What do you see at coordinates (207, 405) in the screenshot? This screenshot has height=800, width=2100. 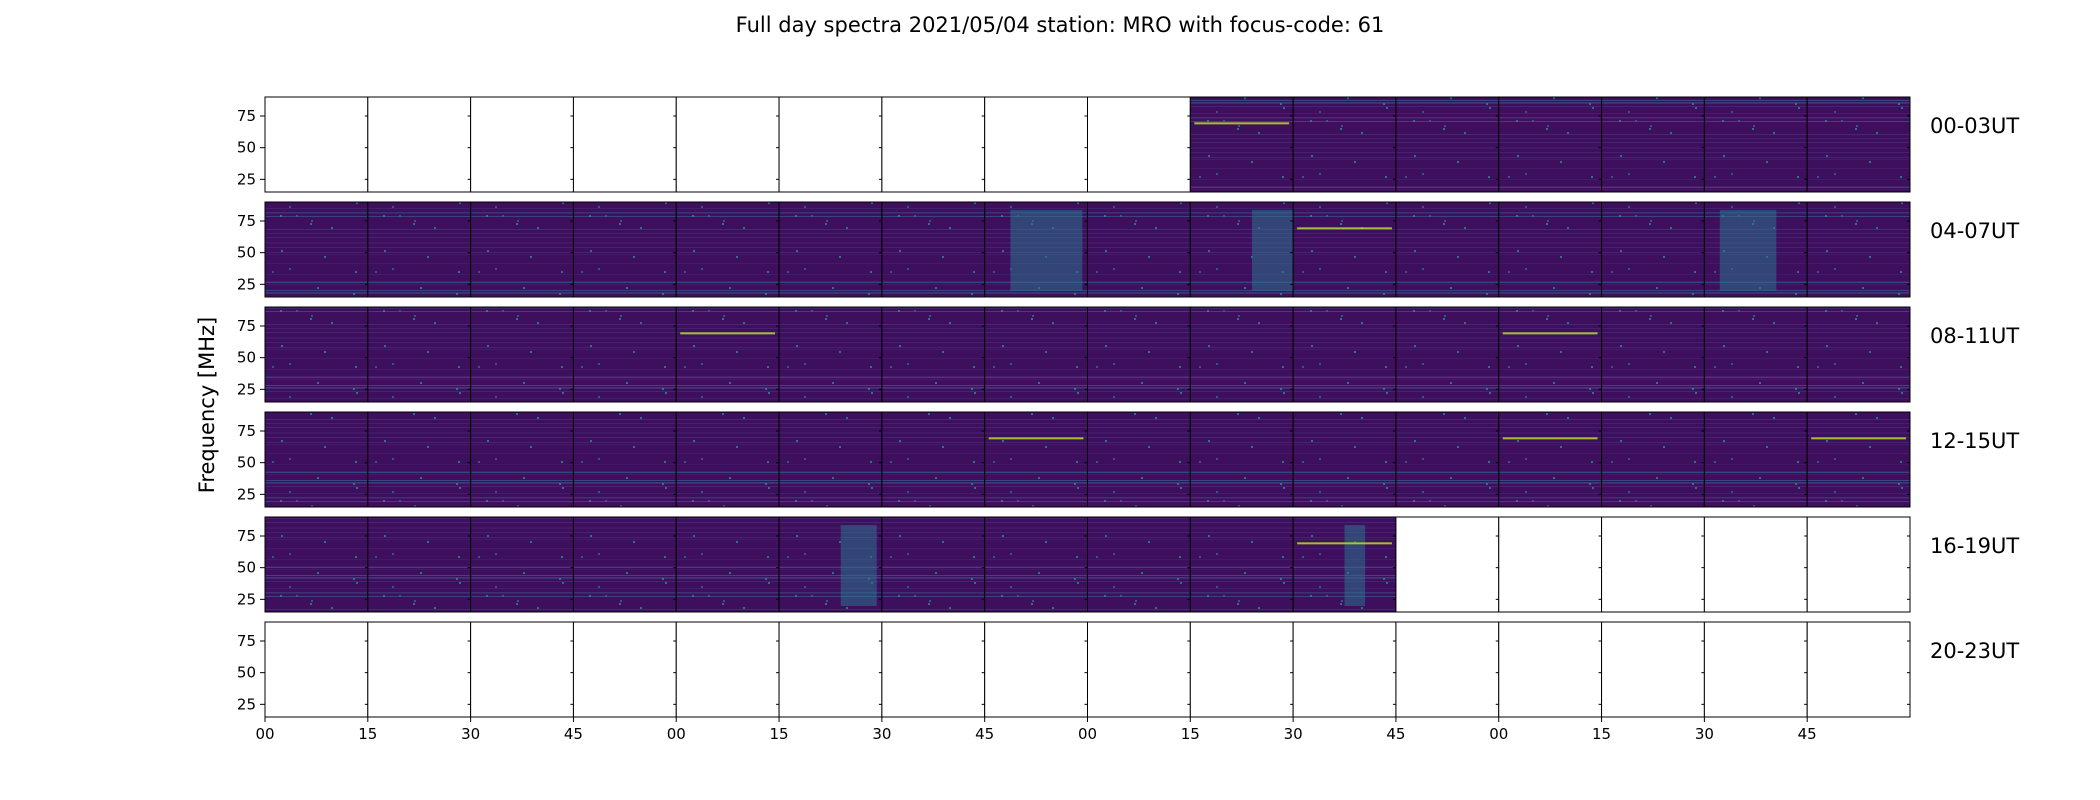 I see `y-axis-label: Frequency [MHz]` at bounding box center [207, 405].